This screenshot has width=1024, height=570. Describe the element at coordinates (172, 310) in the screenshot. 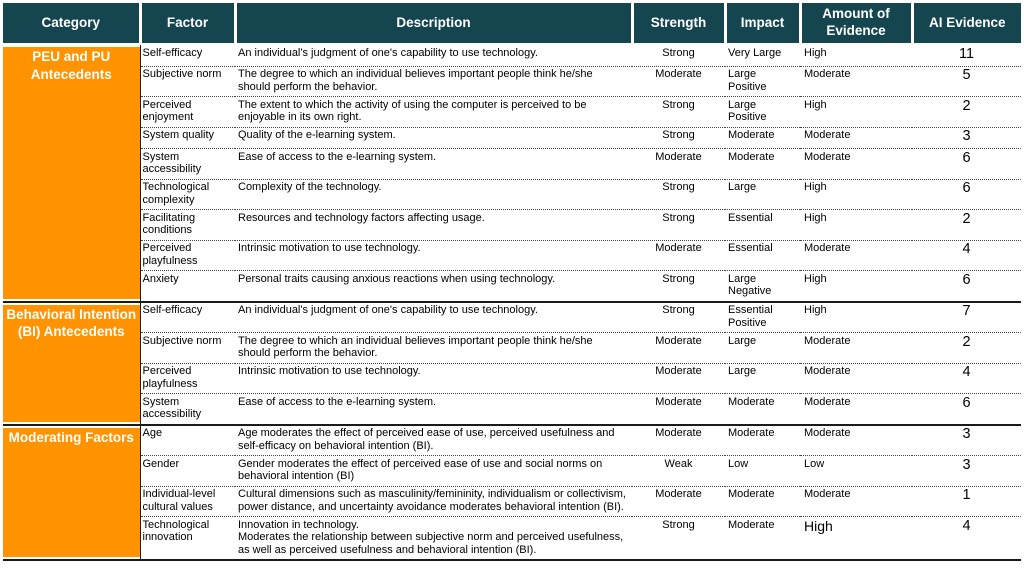

I see `factor-cell: Self-efficacy` at that location.